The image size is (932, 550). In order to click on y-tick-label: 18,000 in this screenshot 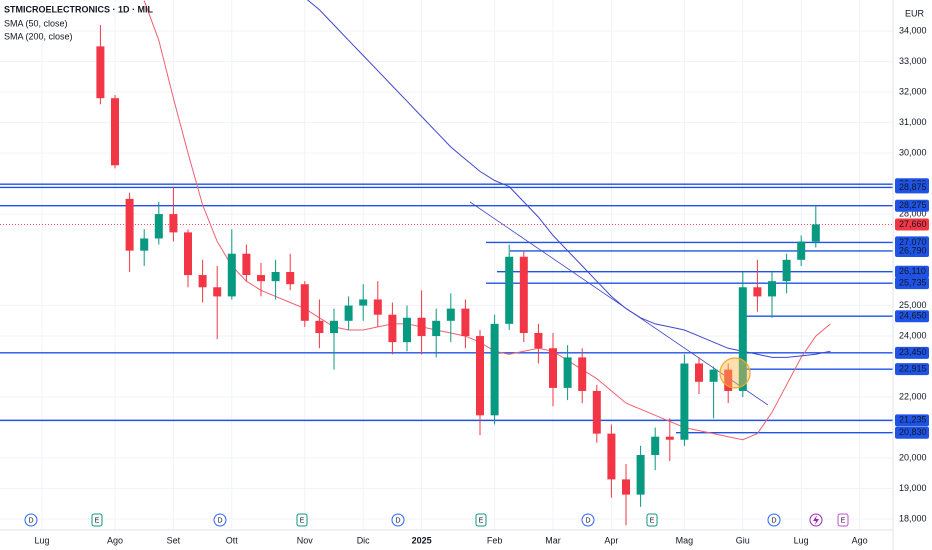, I will do `click(913, 518)`.